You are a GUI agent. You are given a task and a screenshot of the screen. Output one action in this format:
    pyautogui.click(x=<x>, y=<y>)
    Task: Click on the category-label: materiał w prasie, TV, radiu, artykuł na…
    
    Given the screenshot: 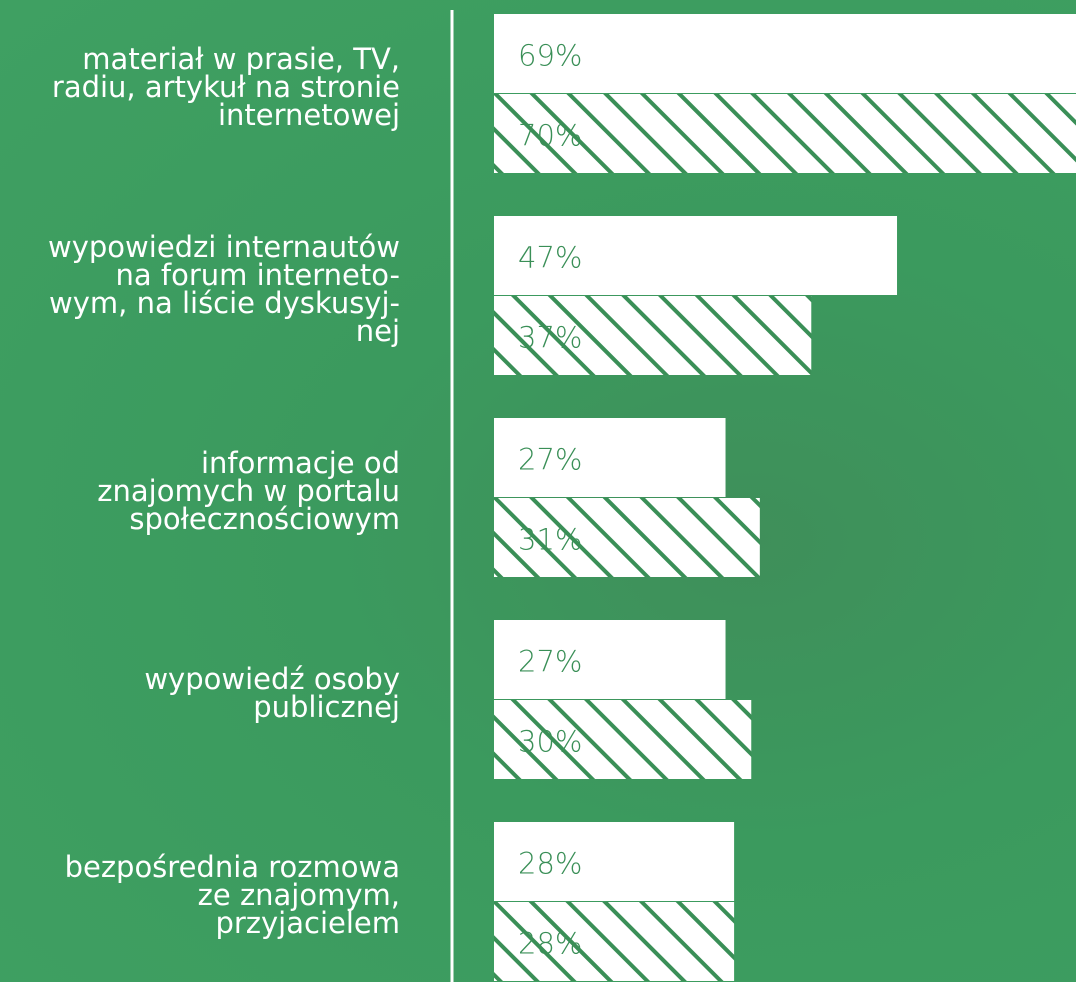 What is the action you would take?
    pyautogui.click(x=225, y=87)
    